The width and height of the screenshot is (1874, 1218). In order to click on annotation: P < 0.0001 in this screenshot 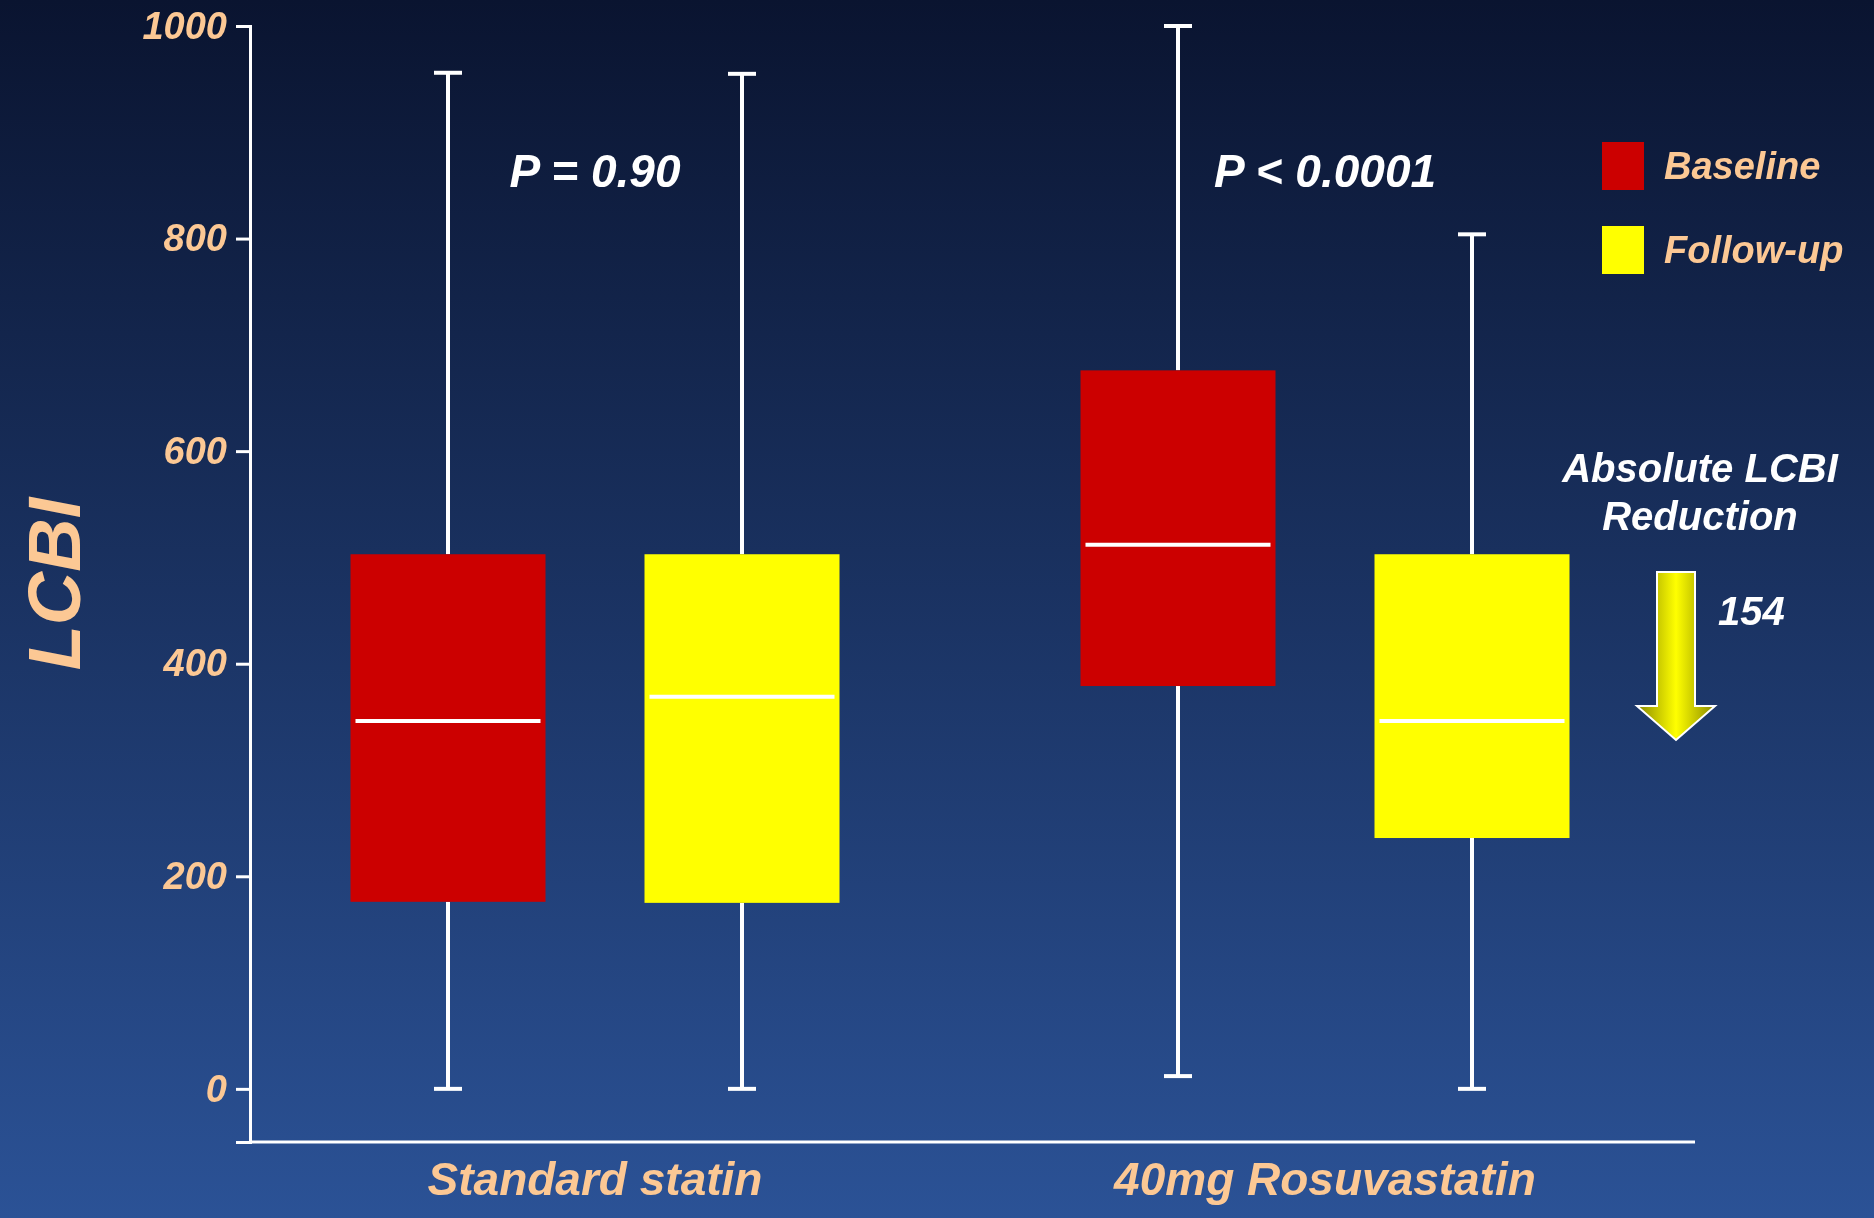, I will do `click(1325, 171)`.